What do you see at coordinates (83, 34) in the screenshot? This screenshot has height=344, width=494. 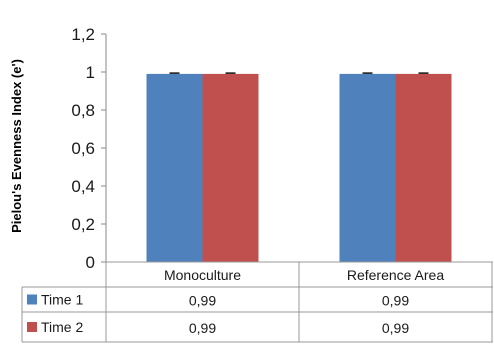 I see `y-tick-label: 1,2` at bounding box center [83, 34].